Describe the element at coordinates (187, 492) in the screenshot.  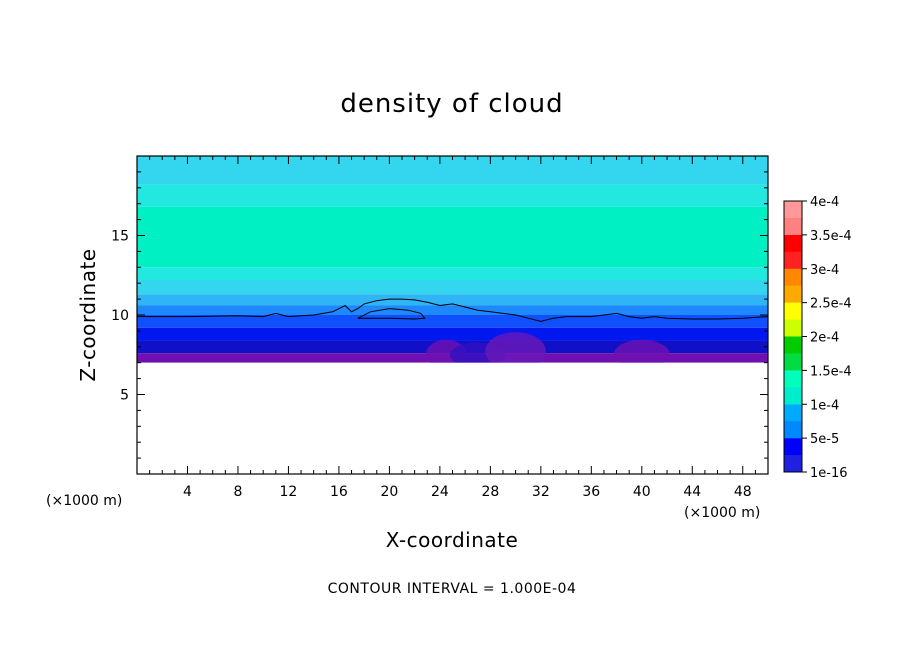
I see `x-tick-label-4: 4` at that location.